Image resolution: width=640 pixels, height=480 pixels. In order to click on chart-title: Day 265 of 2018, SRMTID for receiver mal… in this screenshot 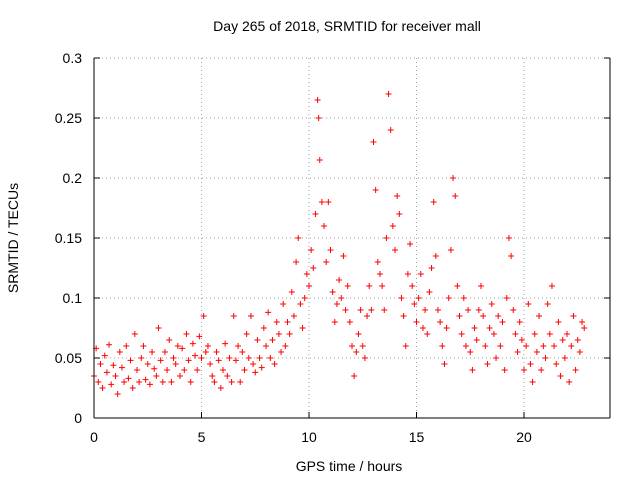, I will do `click(347, 26)`.